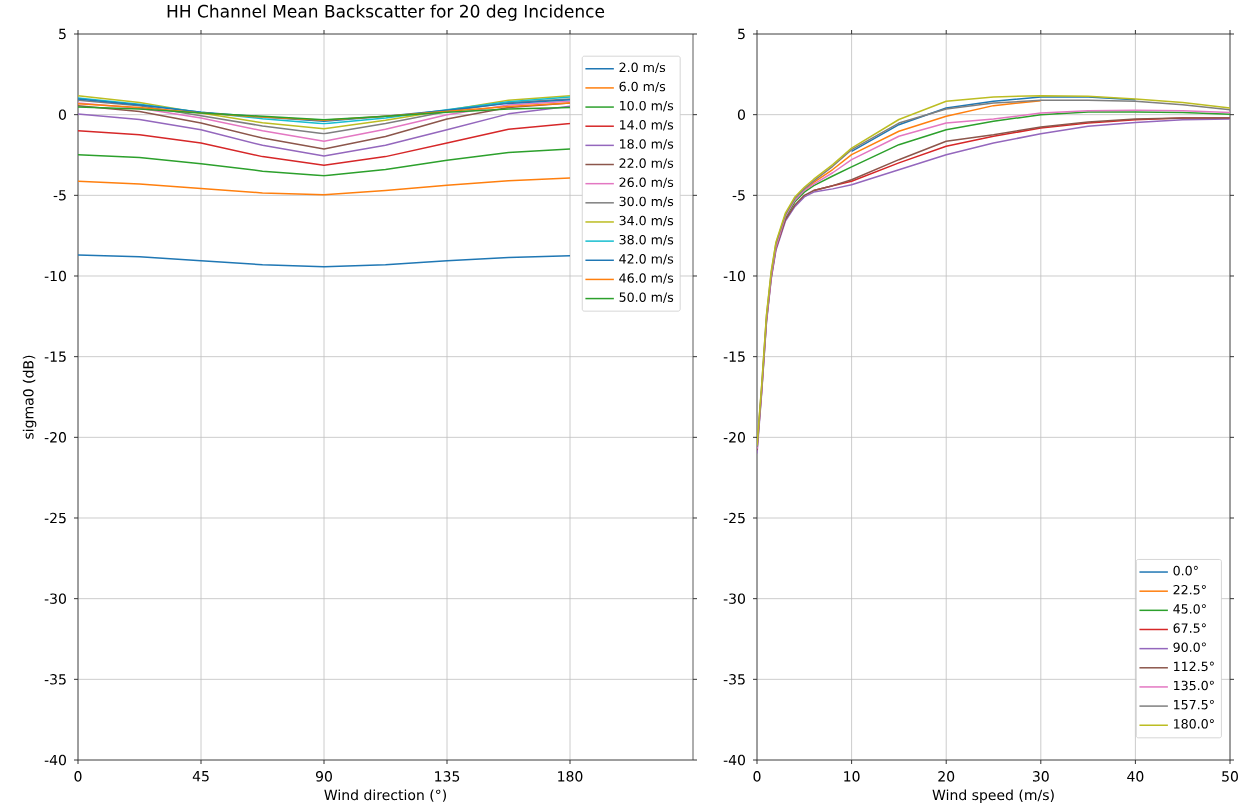 The width and height of the screenshot is (1248, 809). I want to click on legend-label: 0.0°, so click(1185, 570).